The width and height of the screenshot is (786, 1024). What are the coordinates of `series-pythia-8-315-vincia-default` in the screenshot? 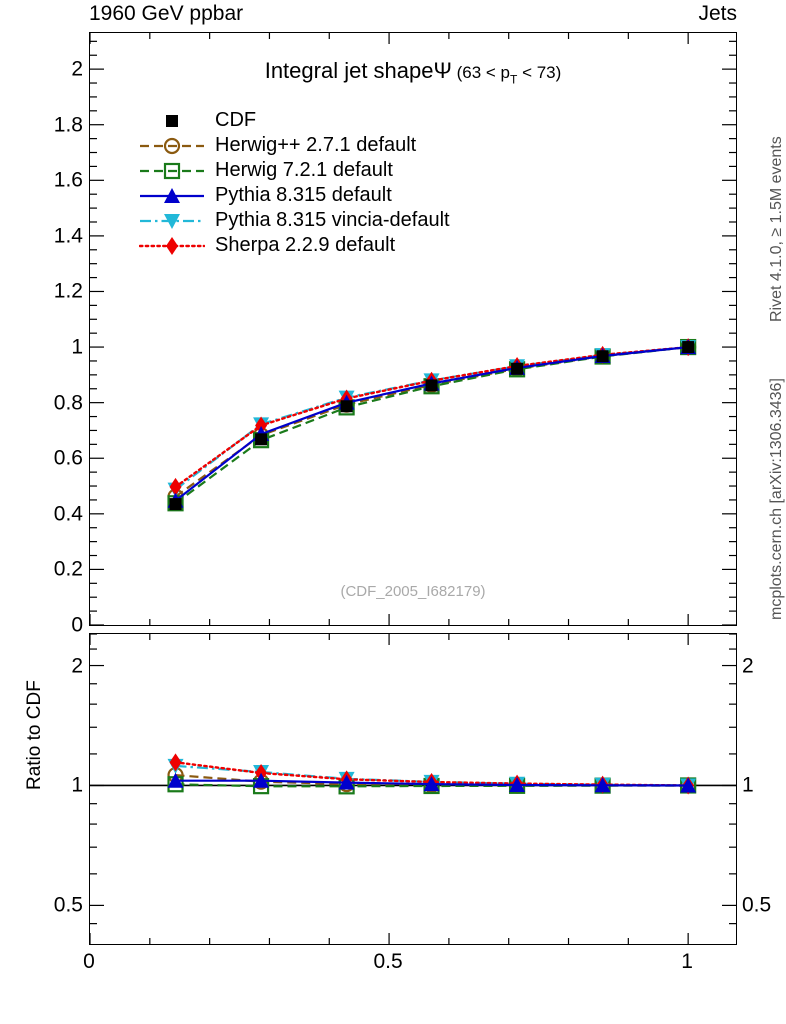 It's located at (432, 419).